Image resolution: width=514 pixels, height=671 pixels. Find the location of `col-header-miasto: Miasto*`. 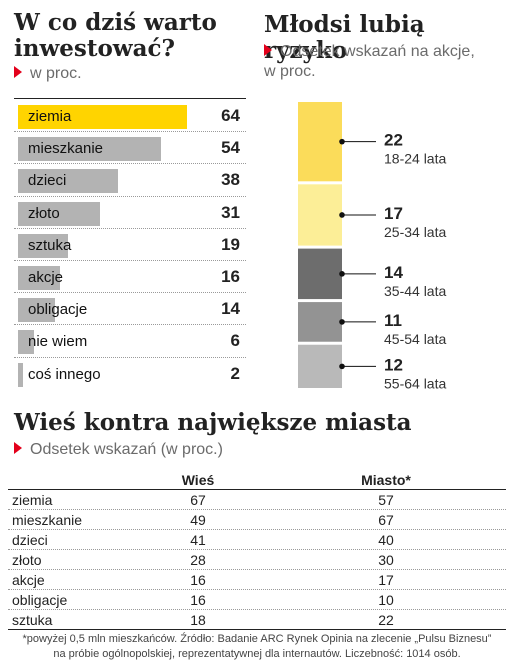

col-header-miasto: Miasto* is located at coordinates (386, 480).